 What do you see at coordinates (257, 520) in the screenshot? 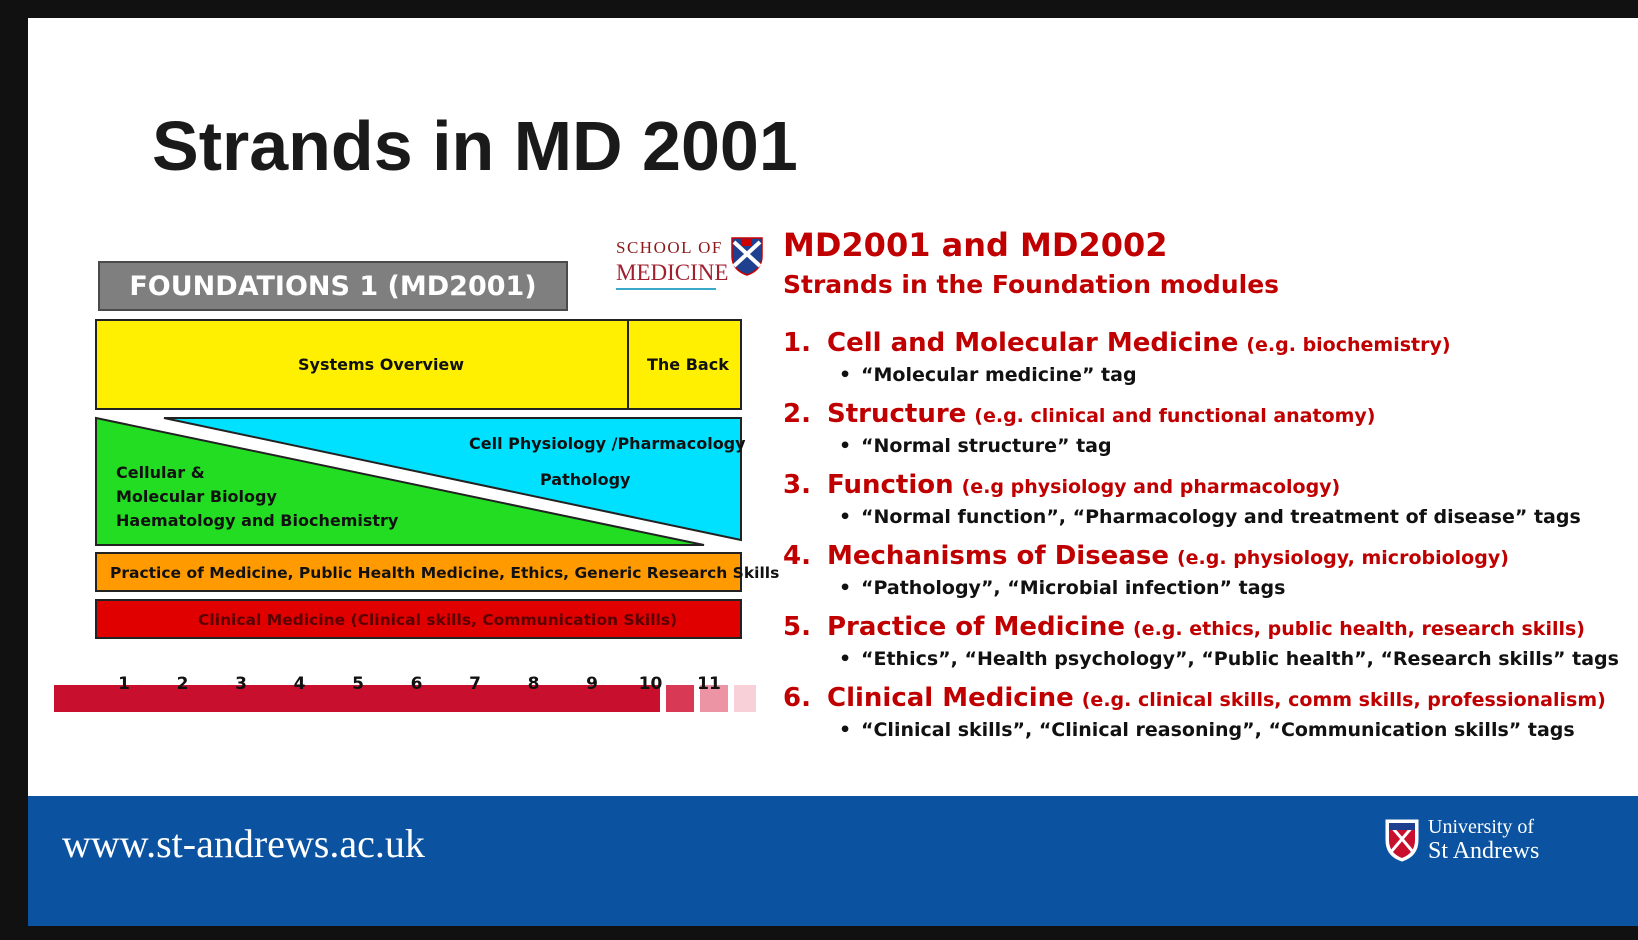
I see `cellular-label-3: Haematology and Biochemistry` at bounding box center [257, 520].